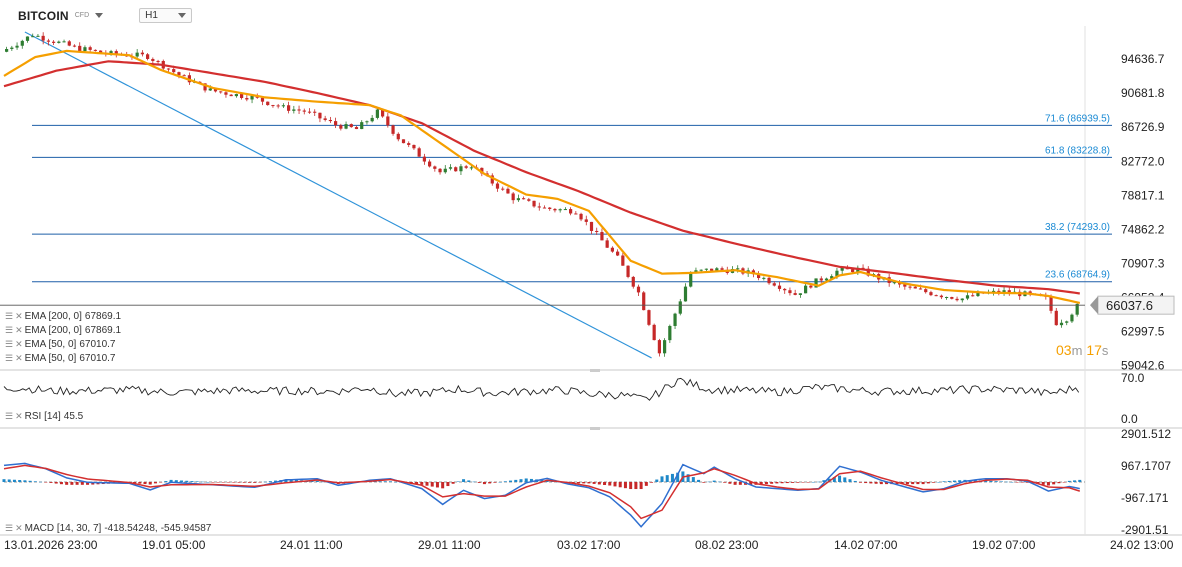 This screenshot has width=1182, height=567. Describe the element at coordinates (1146, 434) in the screenshot. I see `macd-y-tick-label: 2901.512` at that location.